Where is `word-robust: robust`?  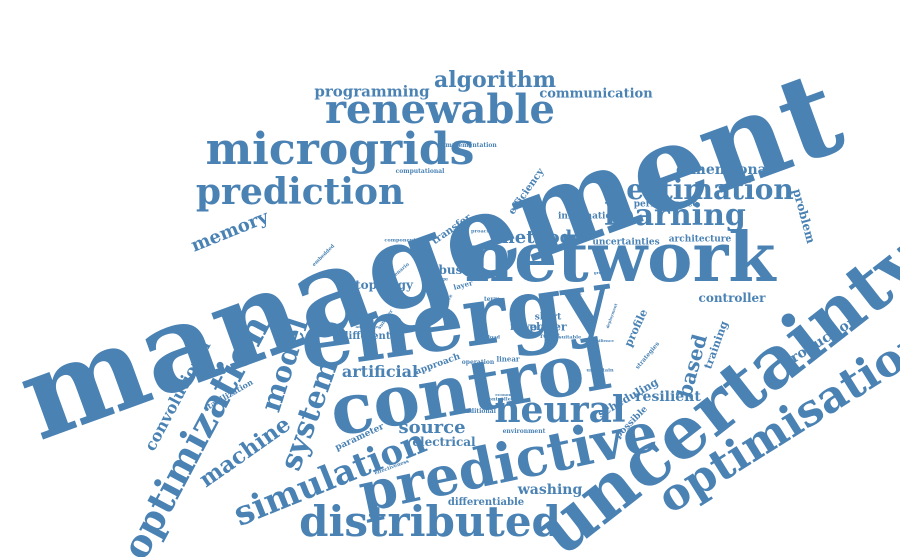
word-robust: robust is located at coordinates (446, 270).